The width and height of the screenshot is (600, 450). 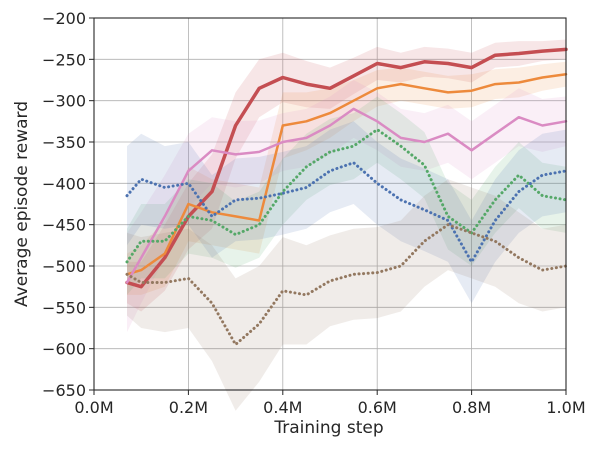 I want to click on y-tick-label-2: −550, so click(x=64, y=307).